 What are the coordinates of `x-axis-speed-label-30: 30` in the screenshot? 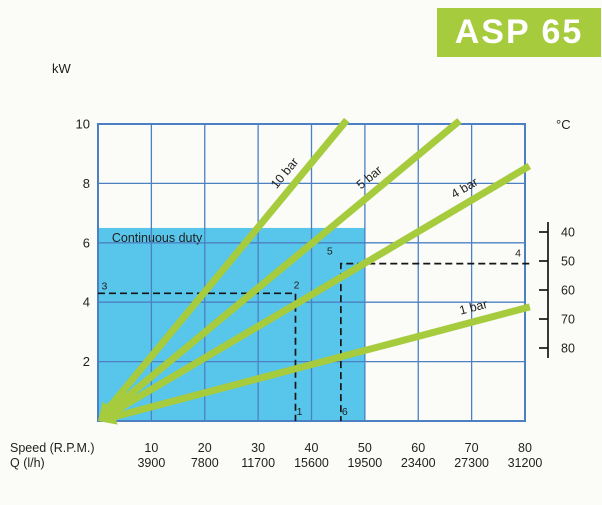 It's located at (258, 448).